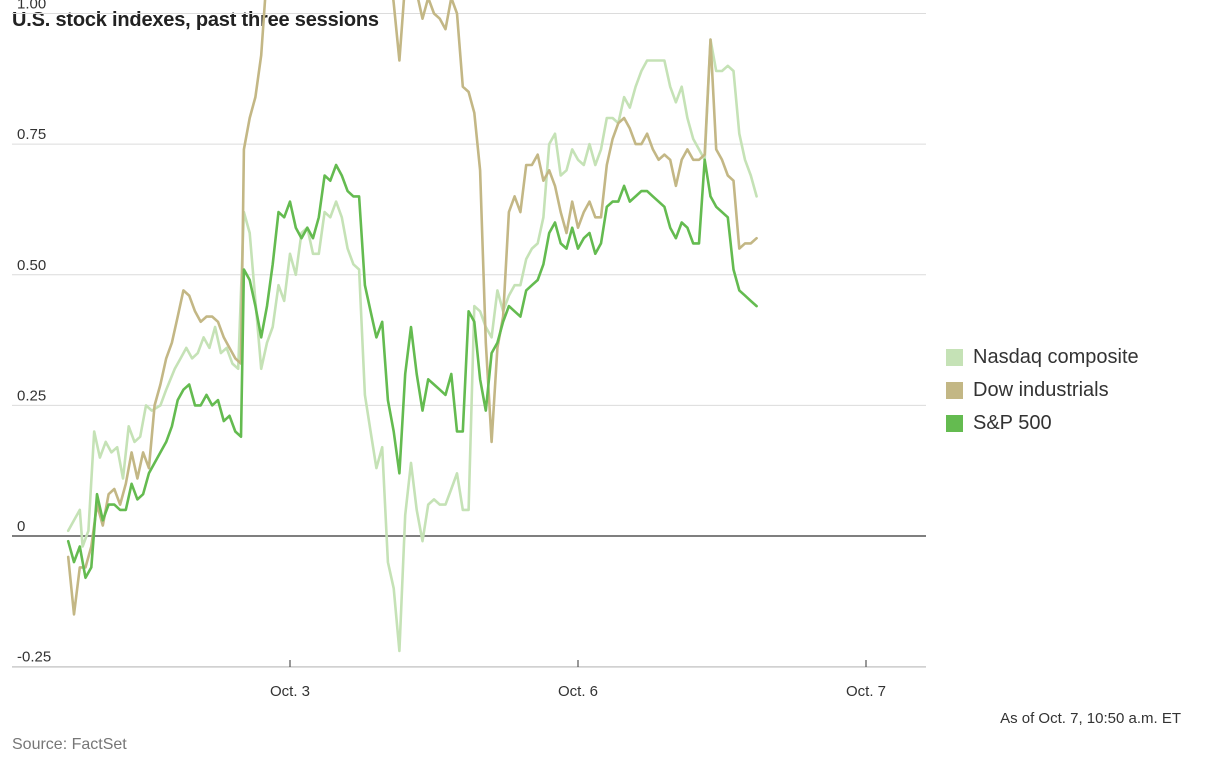  Describe the element at coordinates (954, 390) in the screenshot. I see `legend-swatch-dow` at that location.